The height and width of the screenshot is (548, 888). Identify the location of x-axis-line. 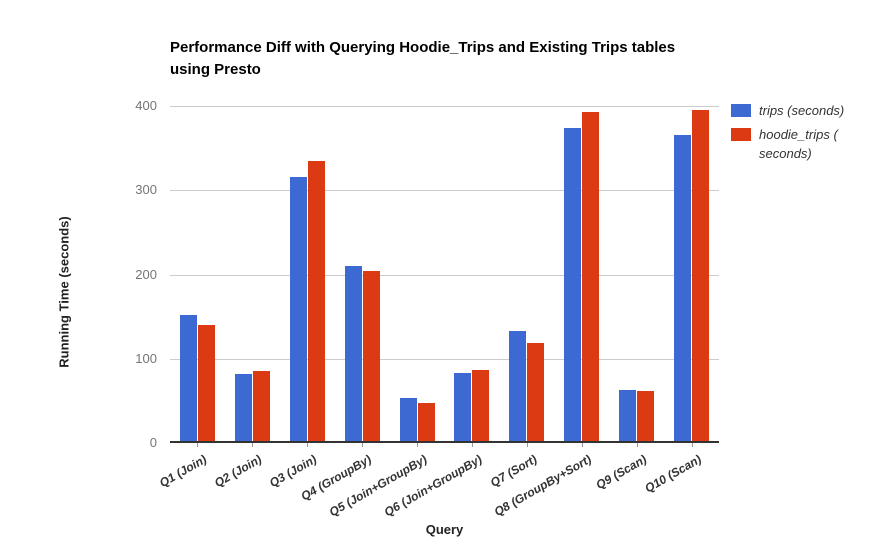
(444, 442).